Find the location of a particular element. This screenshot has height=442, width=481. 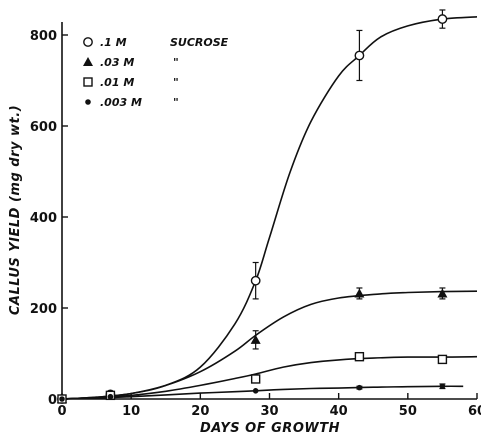

y-tick-label: 200 is located at coordinates (43, 309).